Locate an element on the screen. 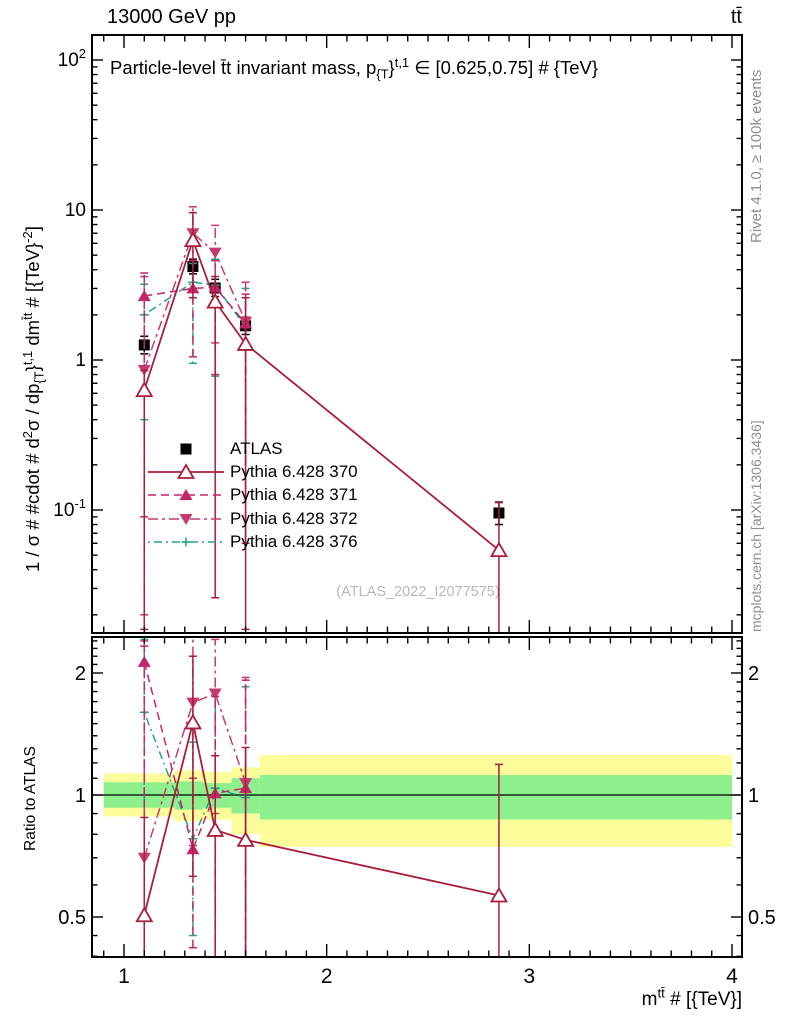  ratio-y-axis-label: Ratio to ATLAS is located at coordinates (30, 798).